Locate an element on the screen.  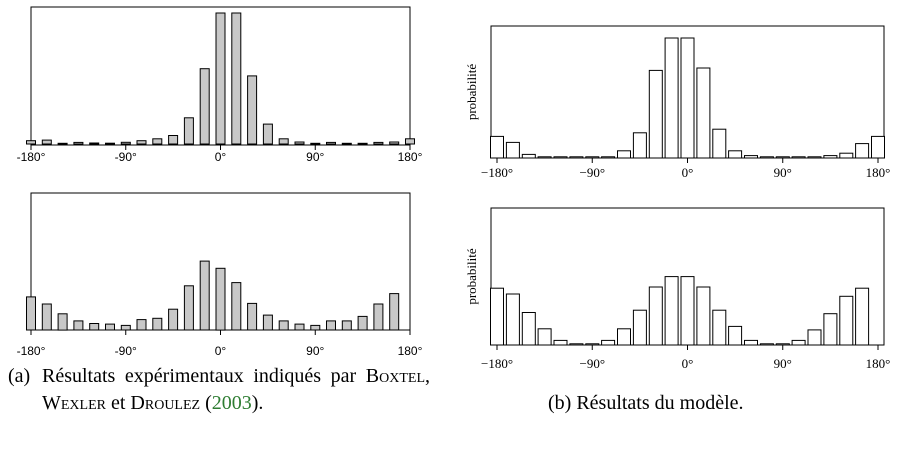
caption-a-paren: ( is located at coordinates (206, 403).